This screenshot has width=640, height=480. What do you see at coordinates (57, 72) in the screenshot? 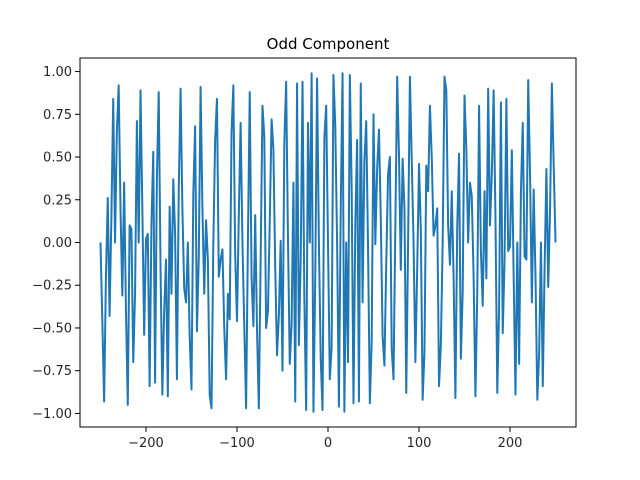
I see `y-tick-label: 1.00` at bounding box center [57, 72].